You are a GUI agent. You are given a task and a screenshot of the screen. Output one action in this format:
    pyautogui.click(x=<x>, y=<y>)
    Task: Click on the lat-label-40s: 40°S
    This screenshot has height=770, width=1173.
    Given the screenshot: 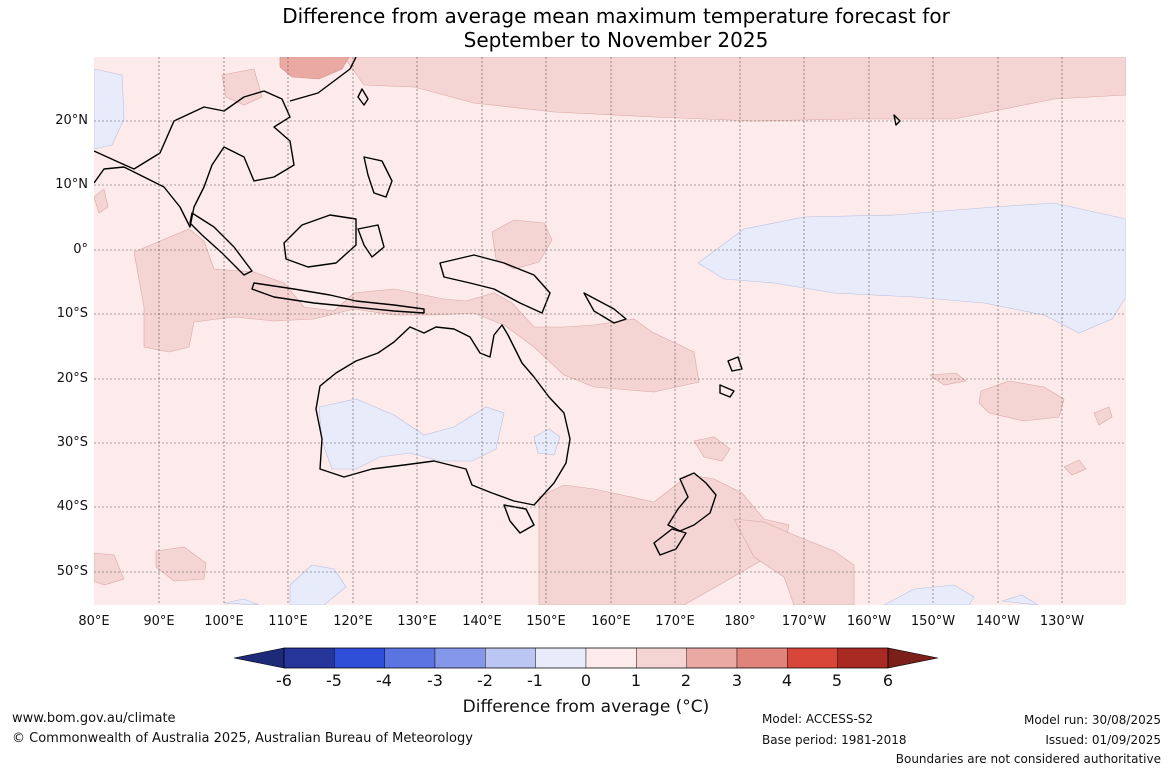 What is the action you would take?
    pyautogui.click(x=72, y=506)
    